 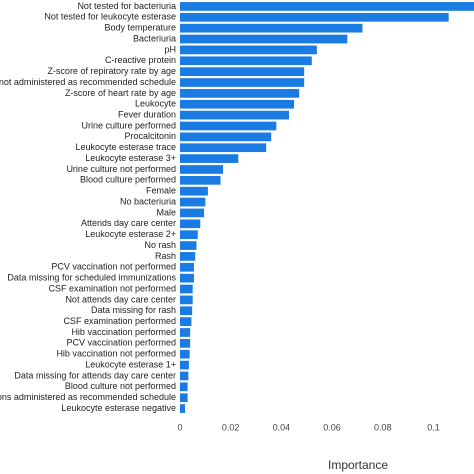 What do you see at coordinates (119, 321) in the screenshot?
I see `y-tick-label: CSF examination performed` at bounding box center [119, 321].